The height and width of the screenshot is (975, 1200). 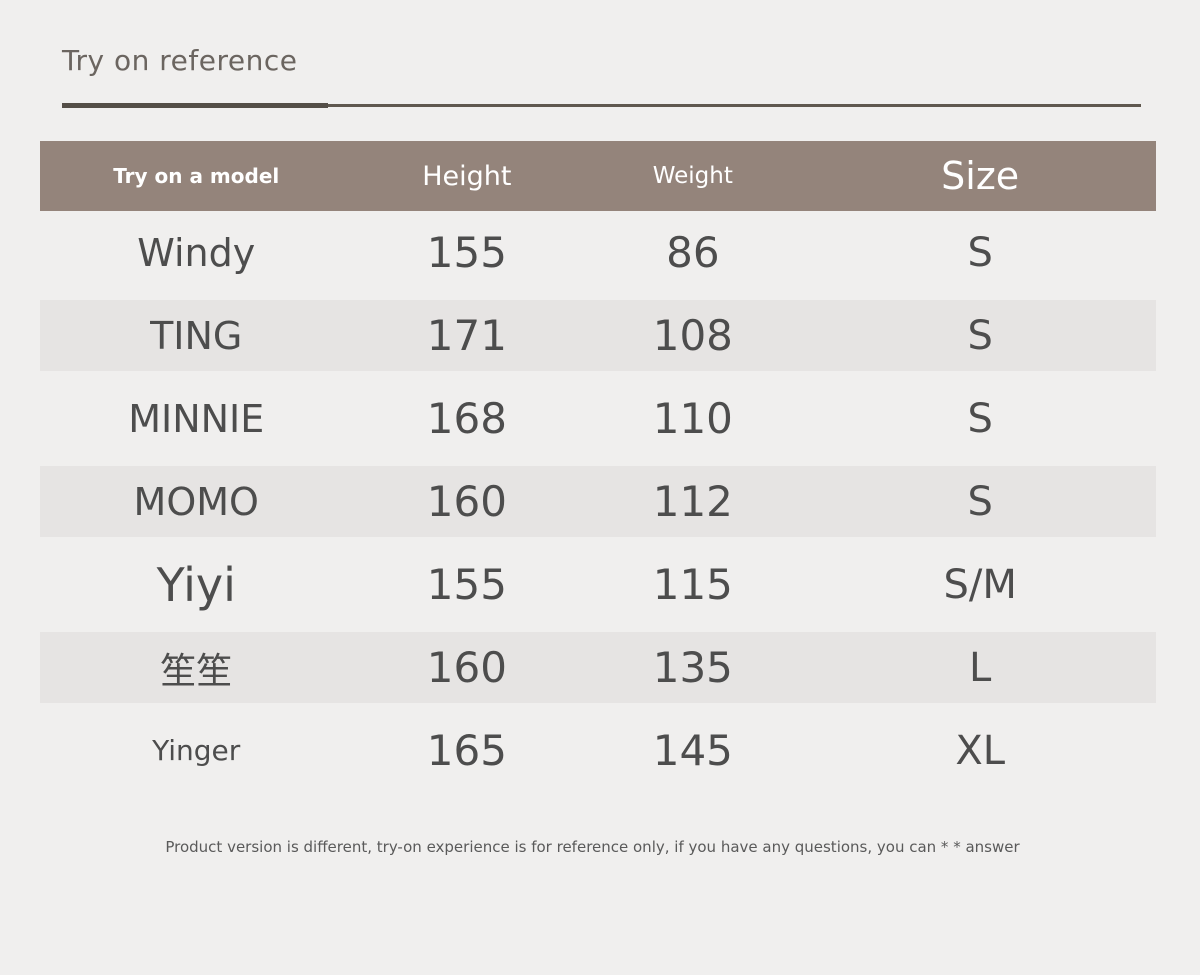 I want to click on height-cell: 171, so click(x=466, y=335).